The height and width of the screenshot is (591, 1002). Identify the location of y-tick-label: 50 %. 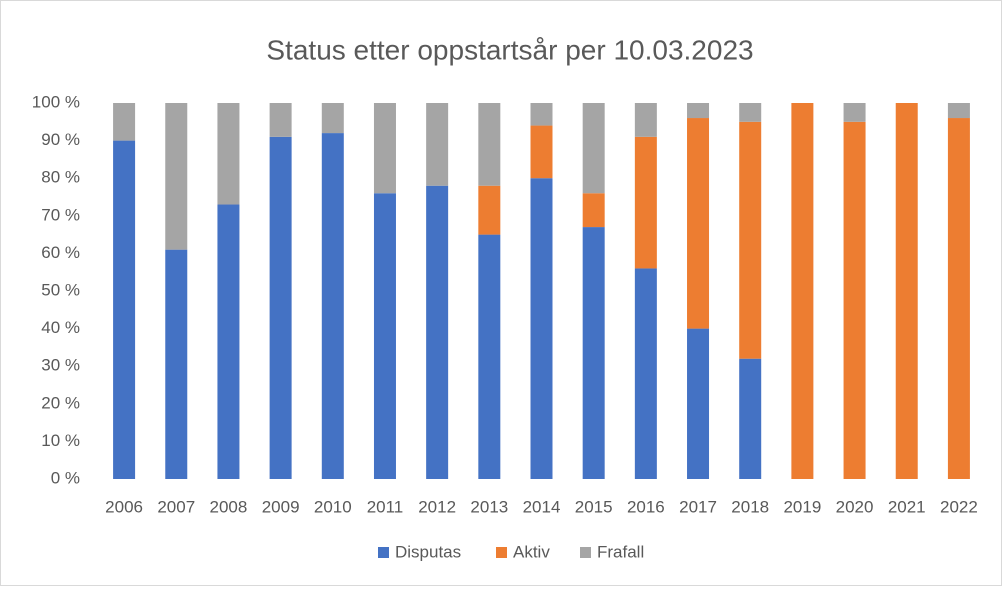
(60, 289).